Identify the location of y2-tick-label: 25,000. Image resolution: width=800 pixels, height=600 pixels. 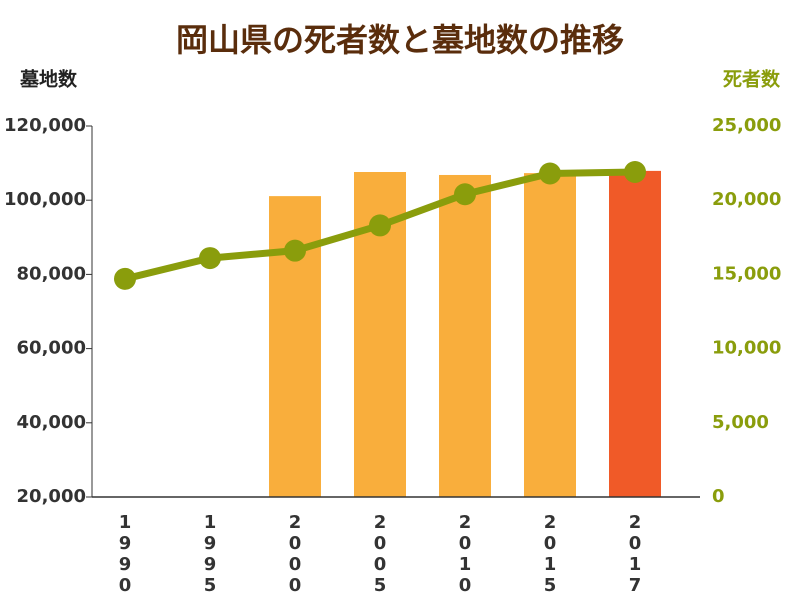
(746, 125).